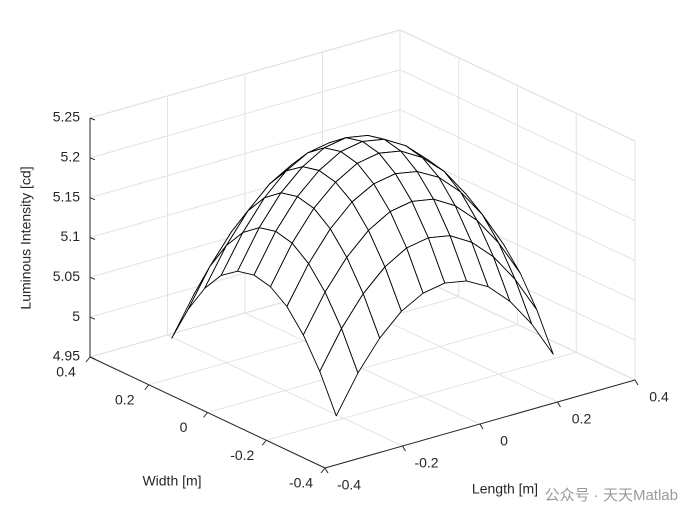 Image resolution: width=700 pixels, height=525 pixels. What do you see at coordinates (349, 485) in the screenshot?
I see `x-tick-label: -0.4` at bounding box center [349, 485].